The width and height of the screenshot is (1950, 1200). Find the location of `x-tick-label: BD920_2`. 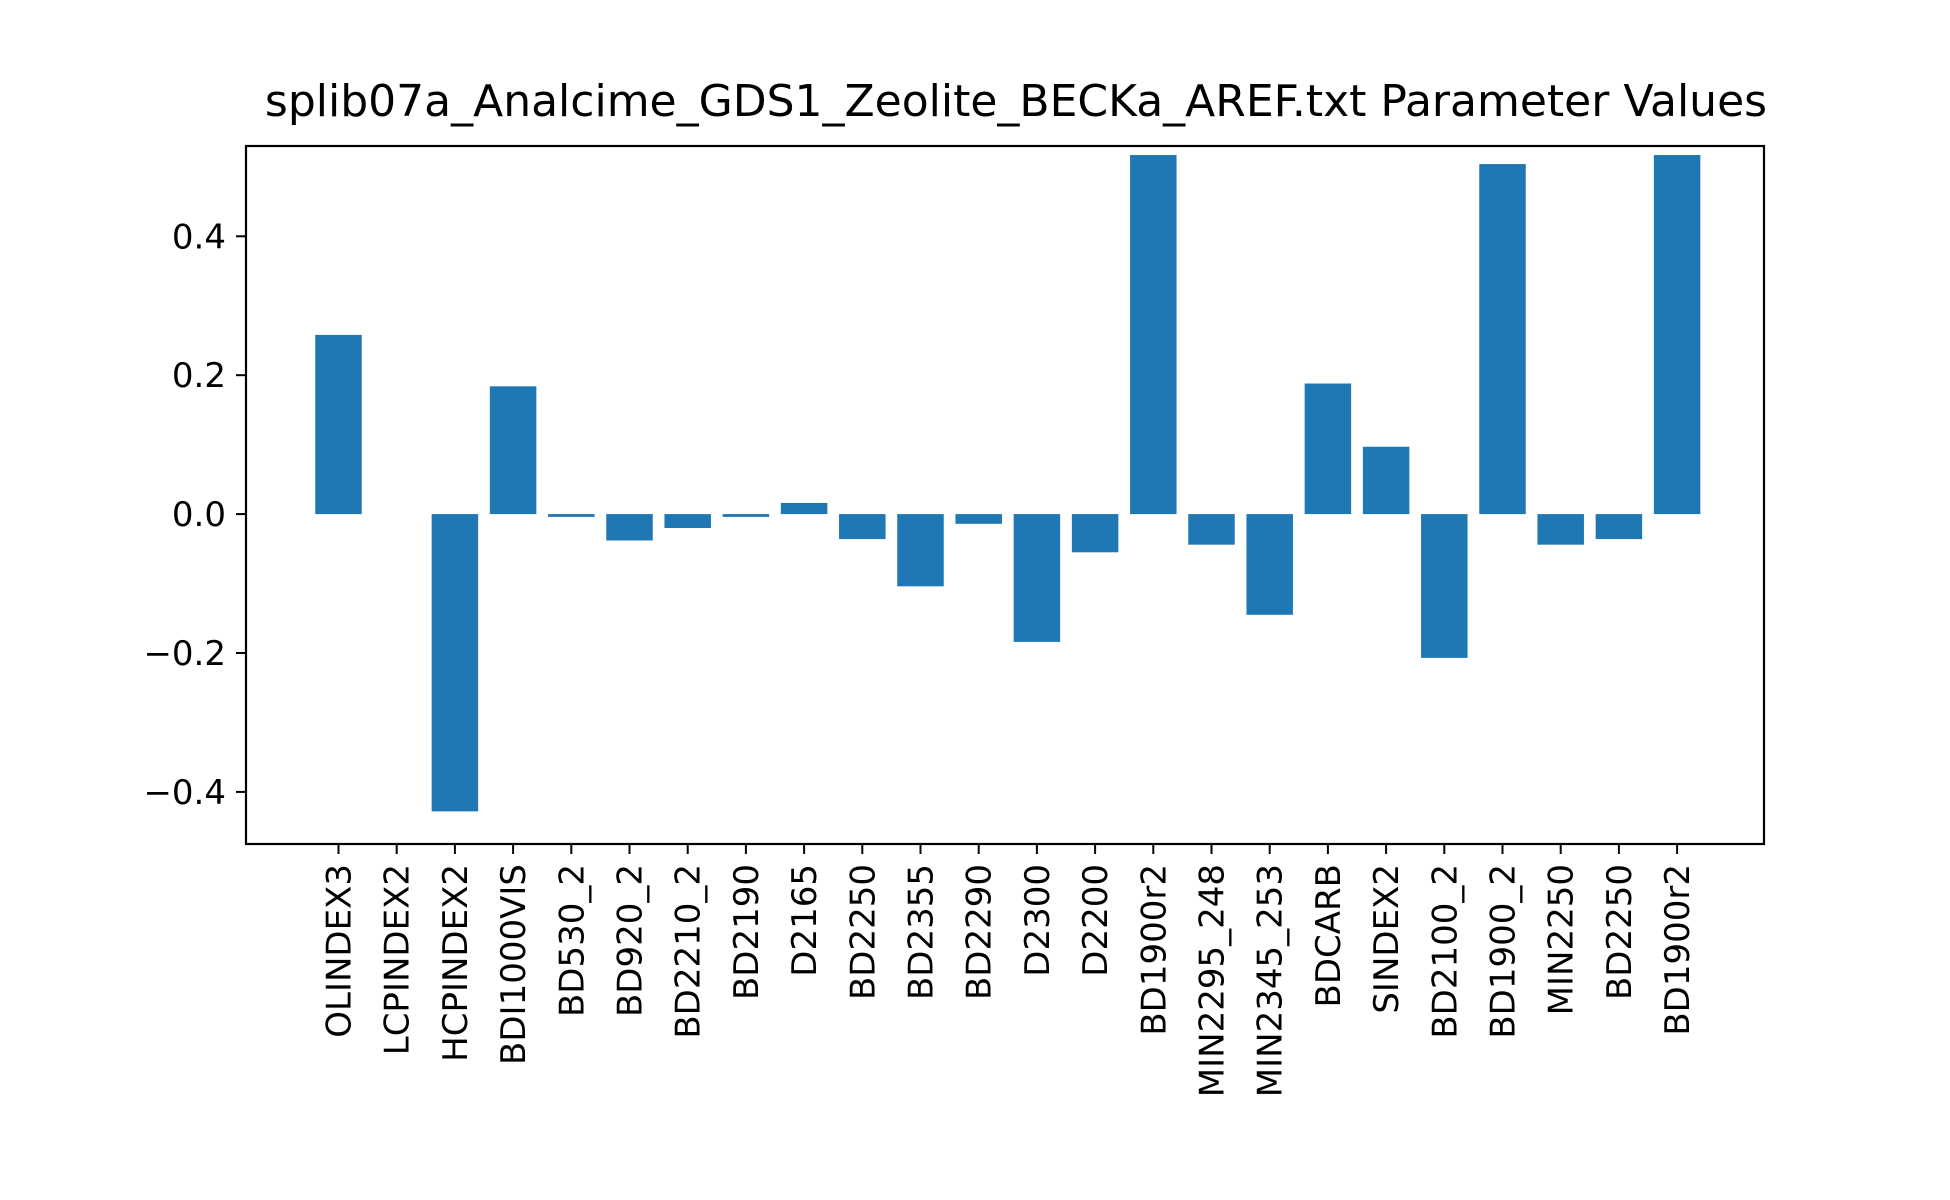

x-tick-label: BD920_2 is located at coordinates (631, 940).